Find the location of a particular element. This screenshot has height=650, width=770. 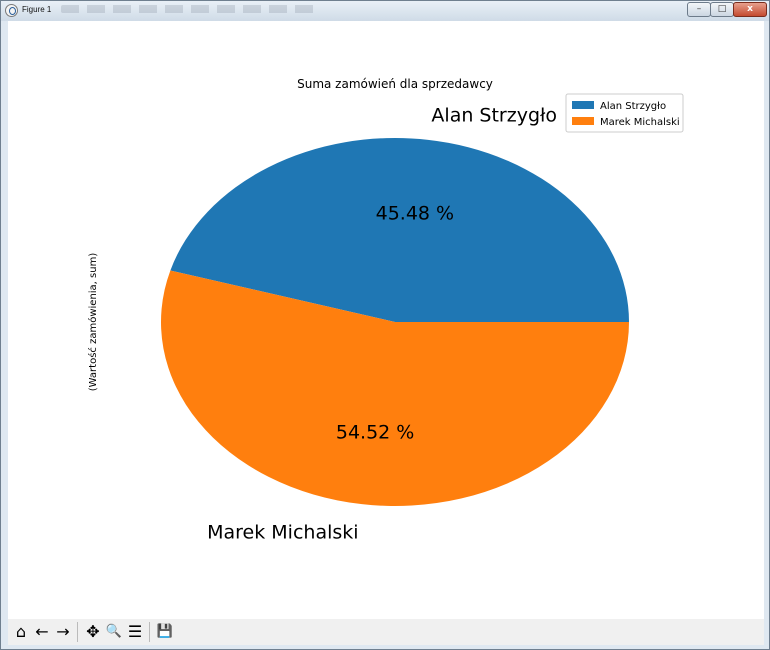

home-icon: ⌂ is located at coordinates (21, 631).